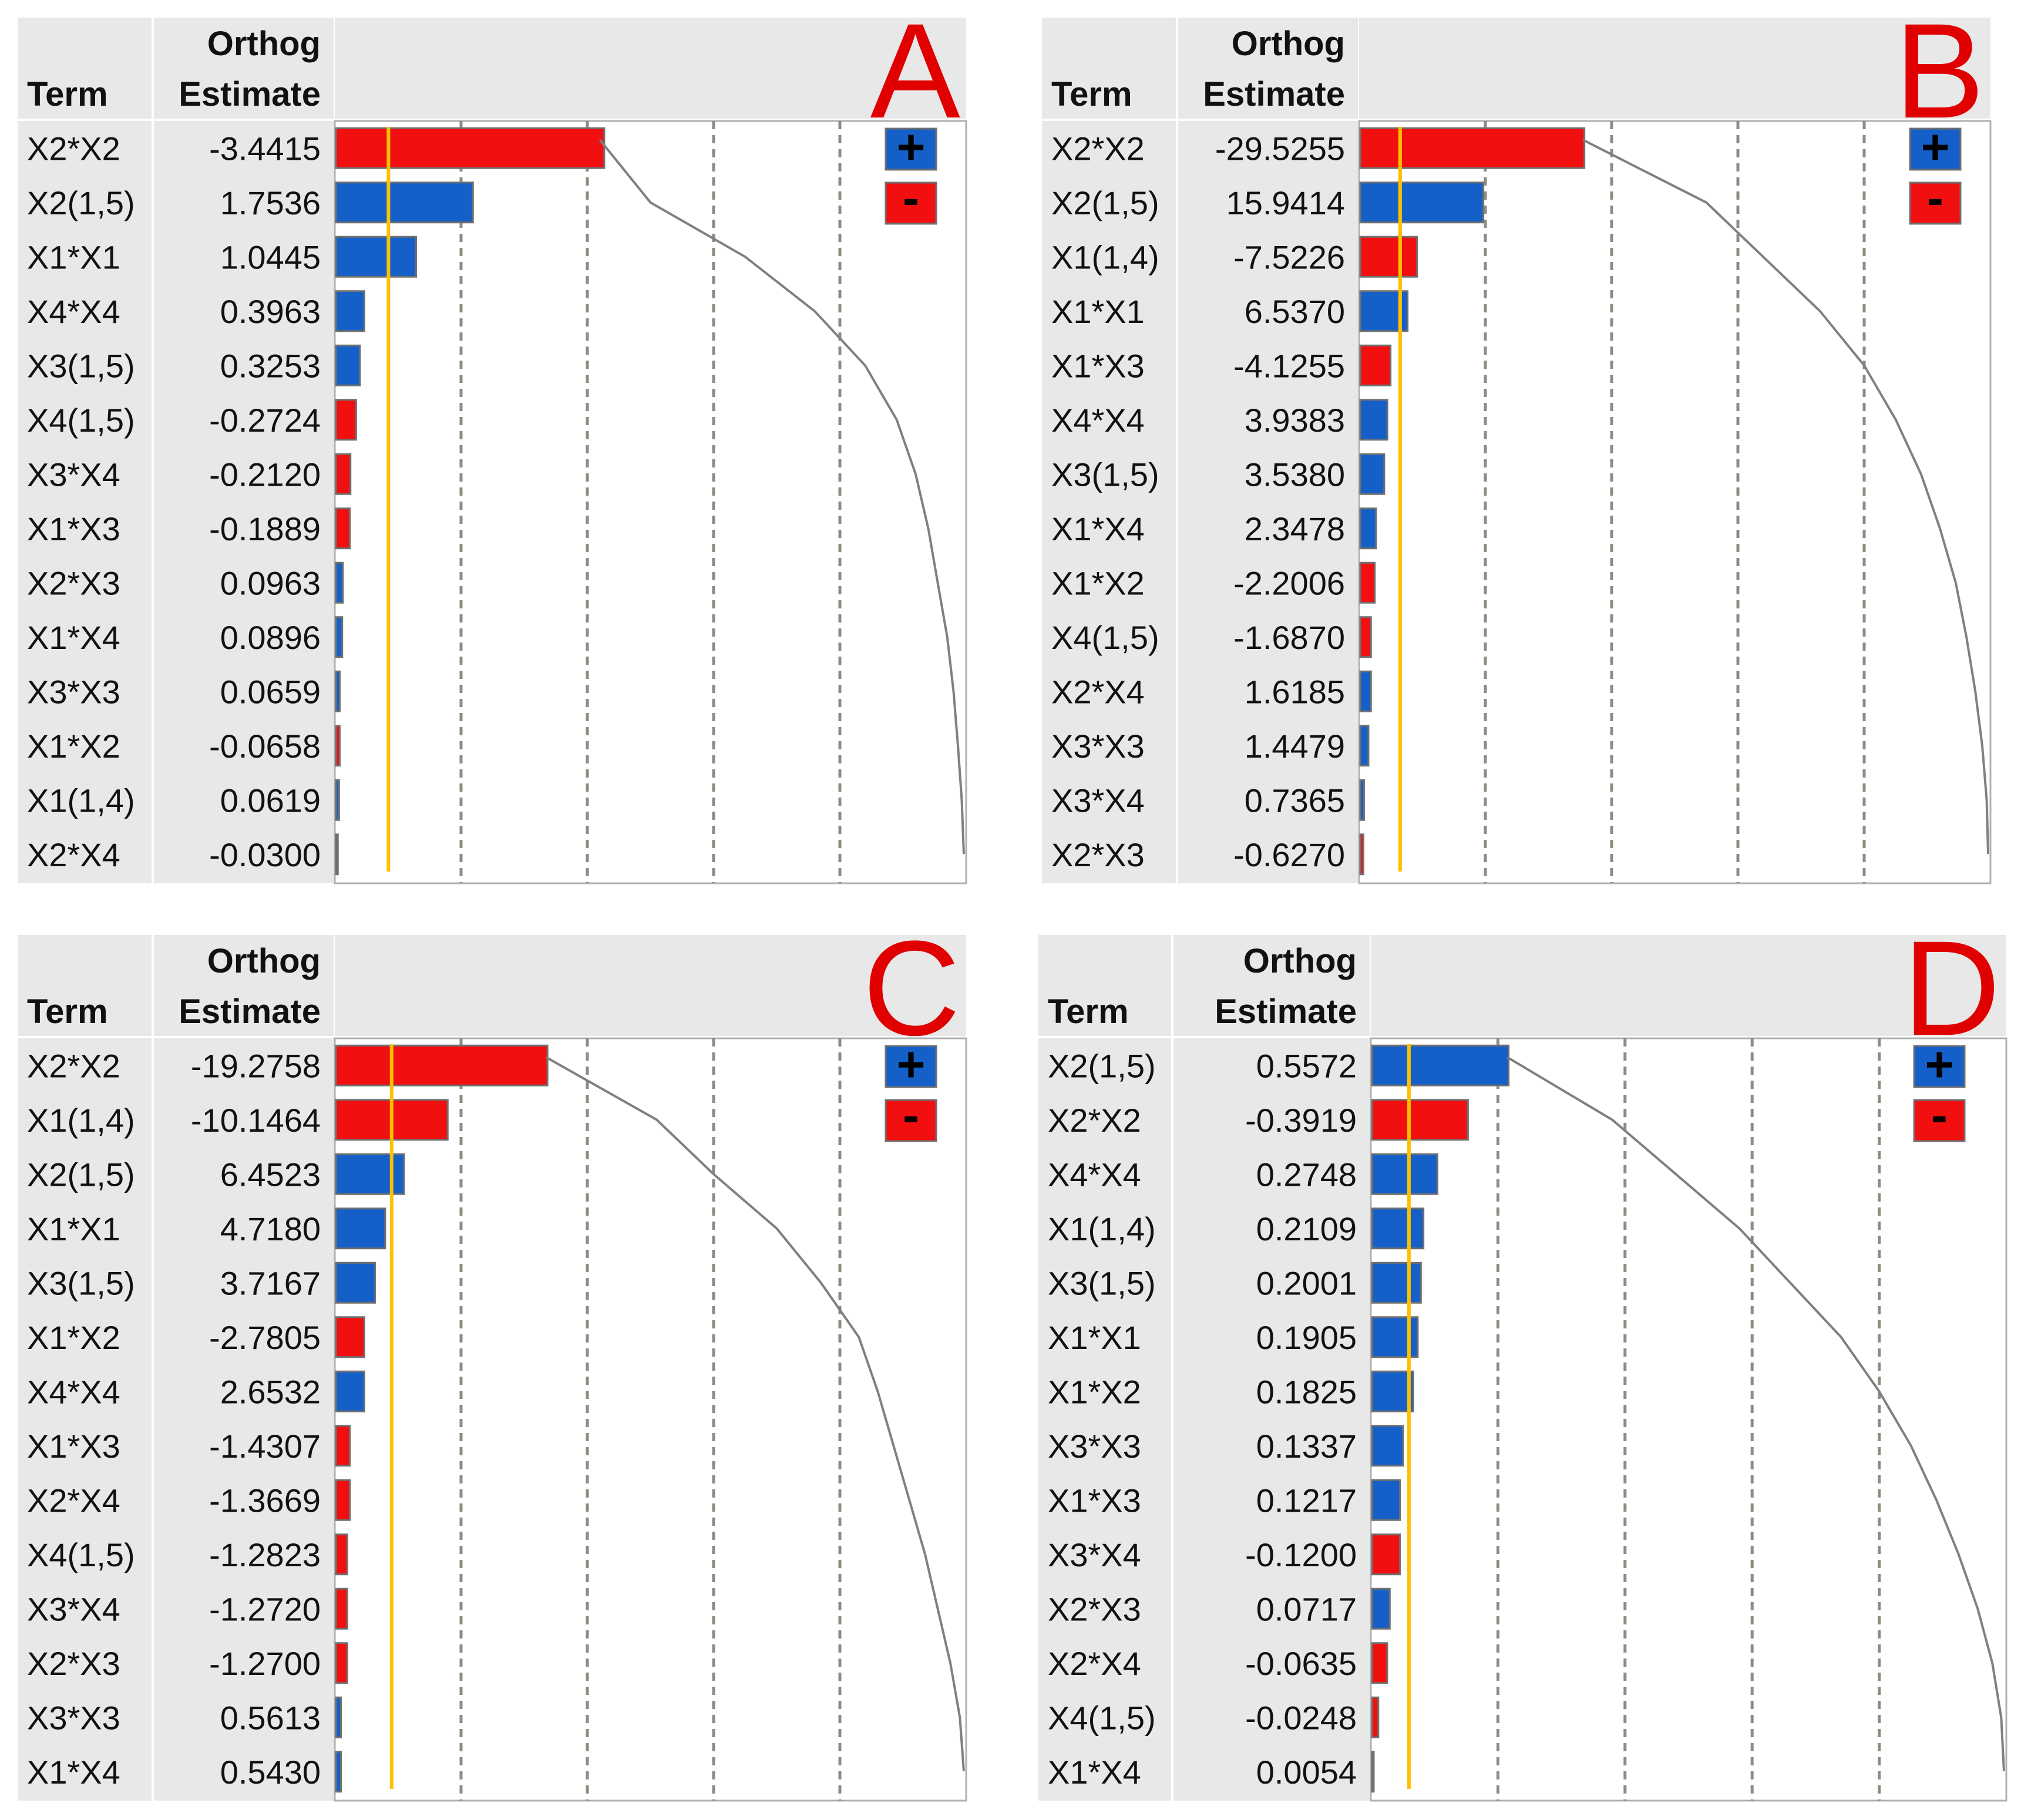 This screenshot has height=1820, width=2021. What do you see at coordinates (256, 1065) in the screenshot?
I see `estimate-value: -19.2758` at bounding box center [256, 1065].